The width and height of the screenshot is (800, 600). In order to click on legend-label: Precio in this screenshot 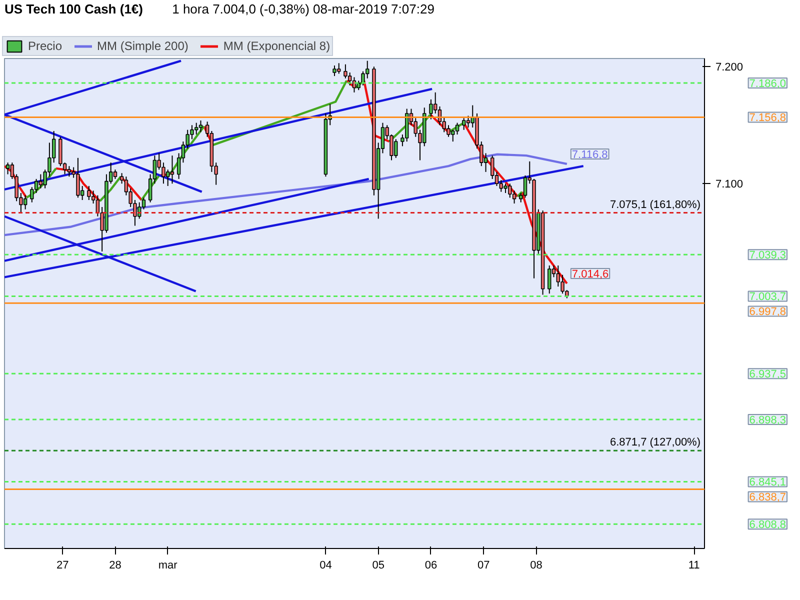, I will do `click(45, 46)`.